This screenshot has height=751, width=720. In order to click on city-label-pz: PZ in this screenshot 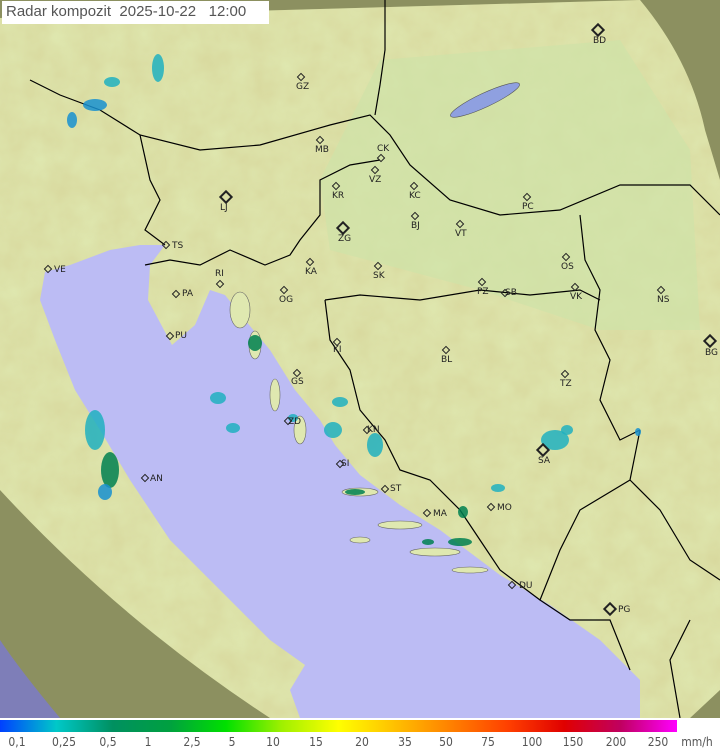, I will do `click(483, 292)`.